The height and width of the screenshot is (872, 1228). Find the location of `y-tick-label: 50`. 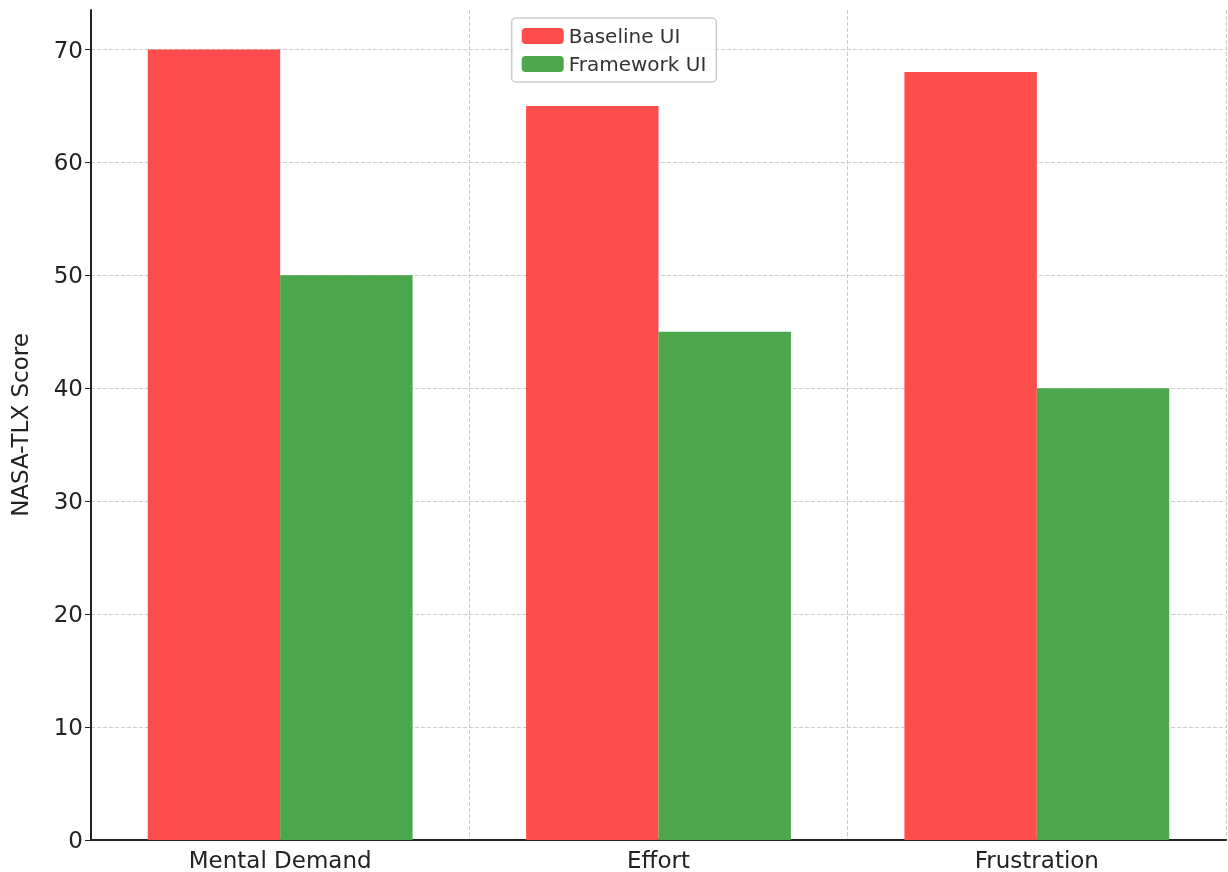

y-tick-label: 50 is located at coordinates (68, 275).